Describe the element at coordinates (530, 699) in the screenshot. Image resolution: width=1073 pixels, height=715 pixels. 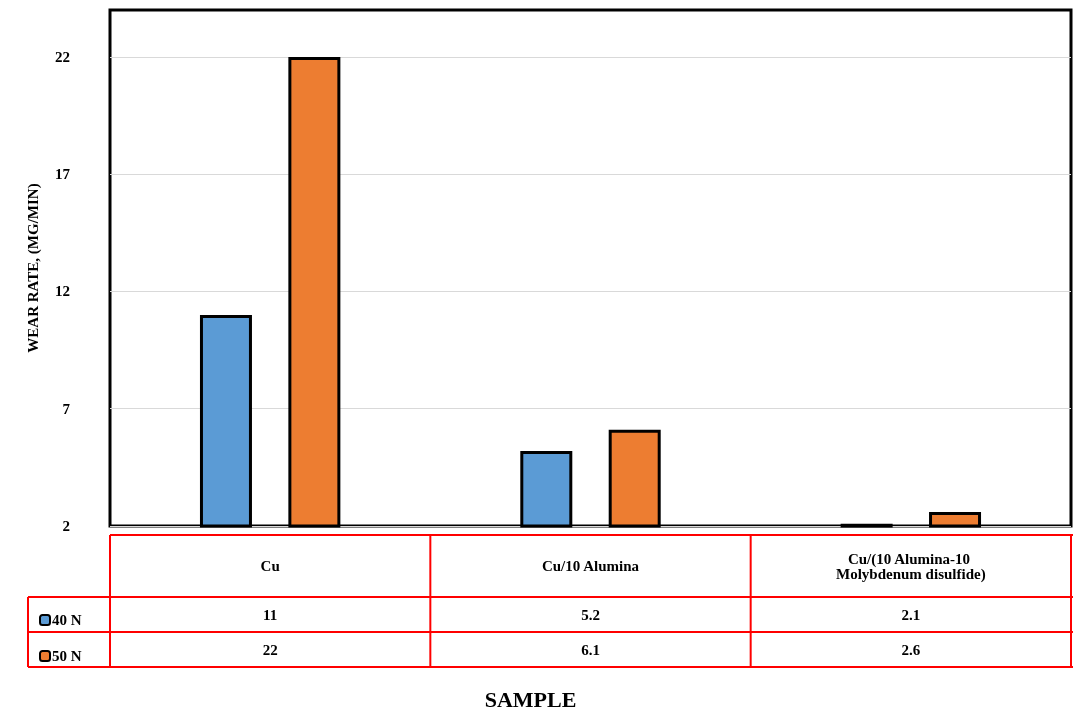
I see `x-axis-title: SAMPLE` at that location.